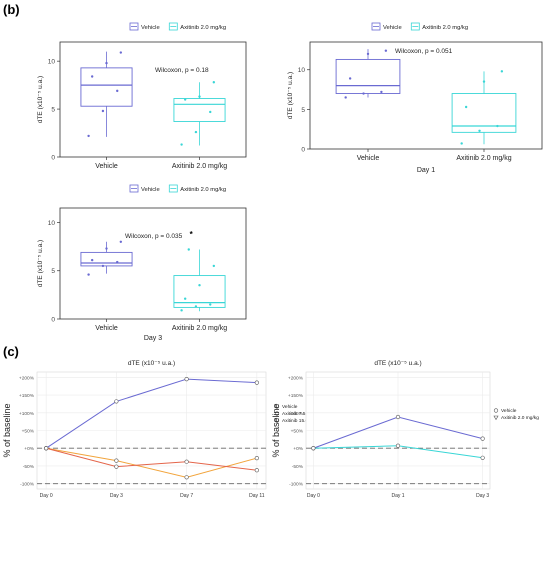 This screenshot has height=576, width=550. I want to click on x-axis-label: Day 1, so click(426, 170).